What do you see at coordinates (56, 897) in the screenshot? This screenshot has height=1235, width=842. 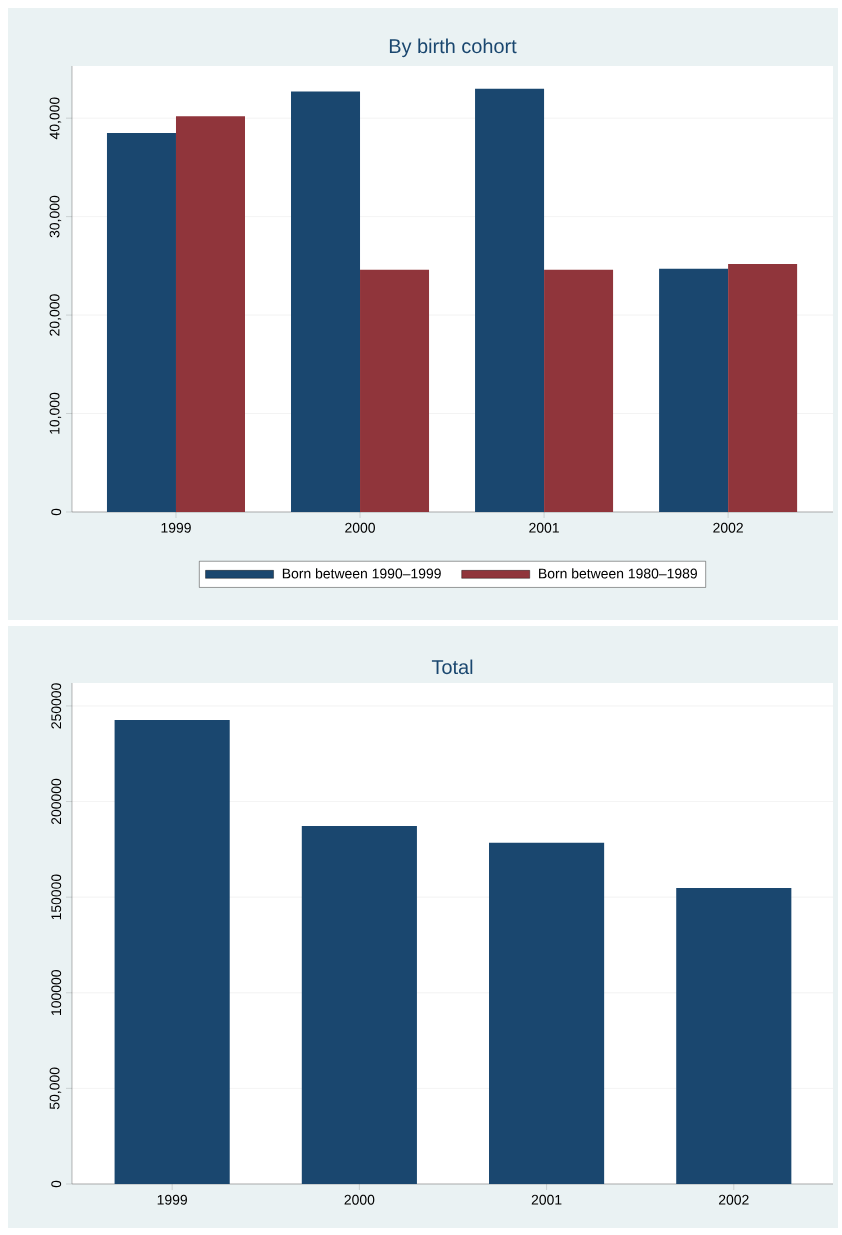 I see `y-tick-label: 150000` at bounding box center [56, 897].